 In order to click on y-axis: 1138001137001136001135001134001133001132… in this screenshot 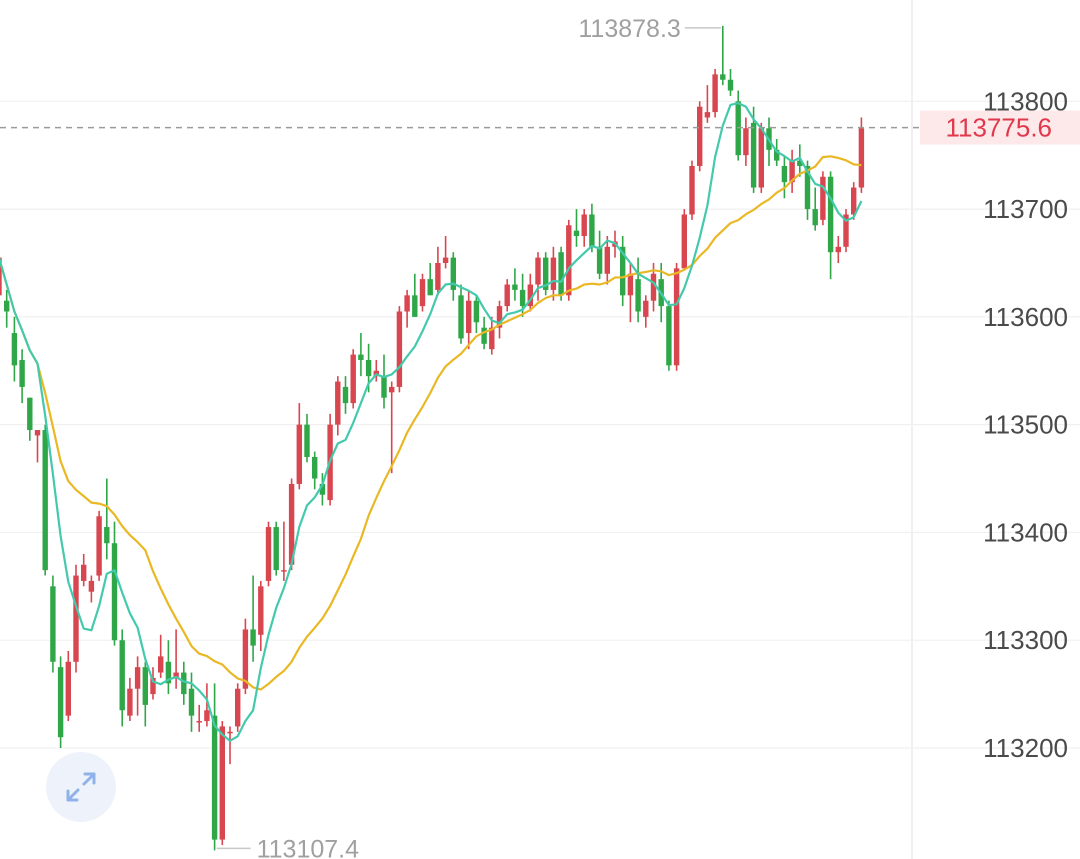, I will do `click(1025, 424)`.